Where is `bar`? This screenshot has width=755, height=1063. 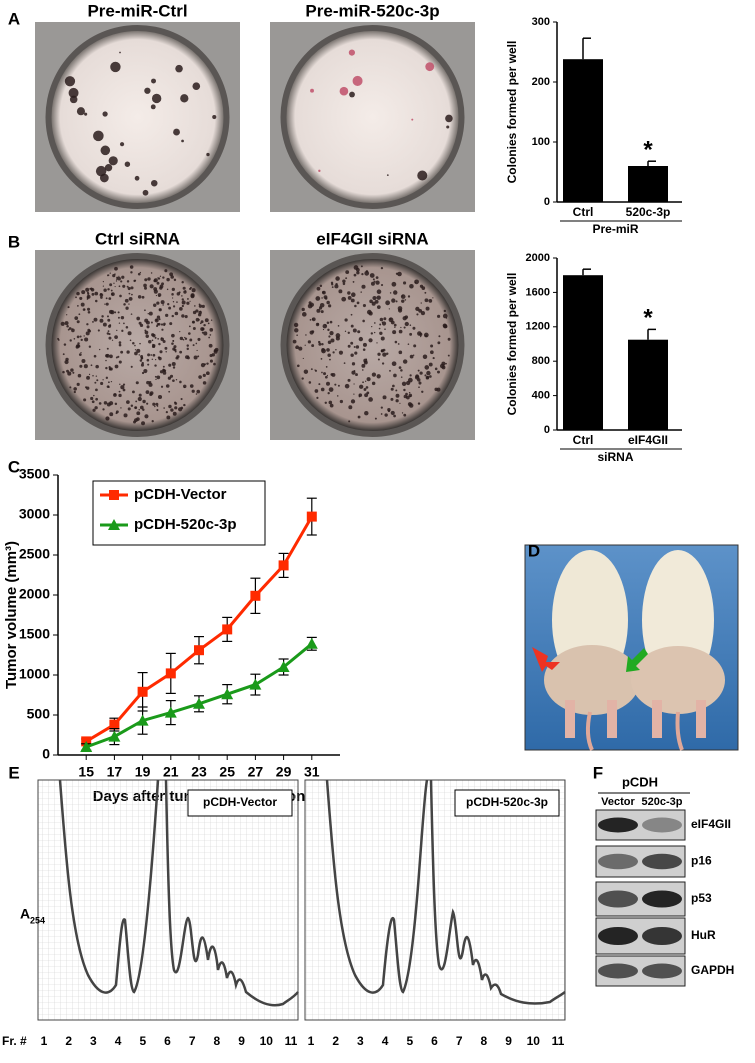
bar is located at coordinates (583, 352).